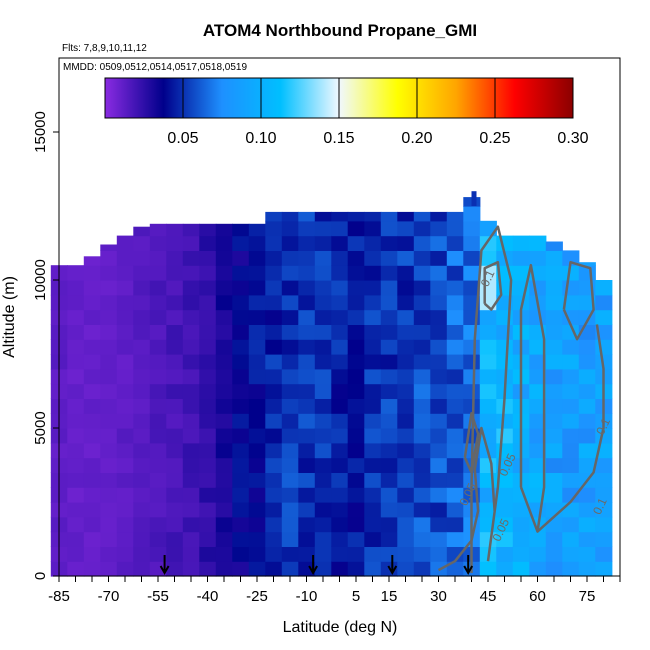 This screenshot has width=650, height=650. Describe the element at coordinates (340, 627) in the screenshot. I see `x-axis-label: Latitude (deg N)` at that location.